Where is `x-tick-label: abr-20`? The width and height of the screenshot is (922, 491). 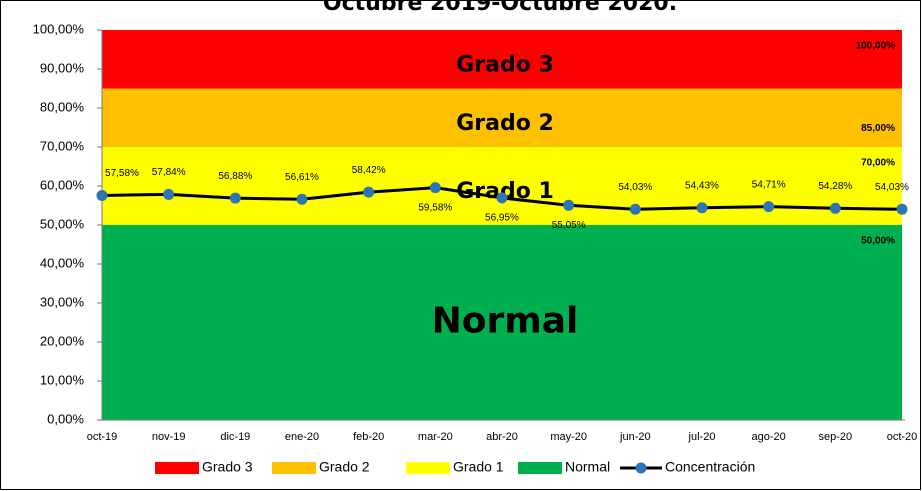
x-tick-label: abr-20 is located at coordinates (502, 437).